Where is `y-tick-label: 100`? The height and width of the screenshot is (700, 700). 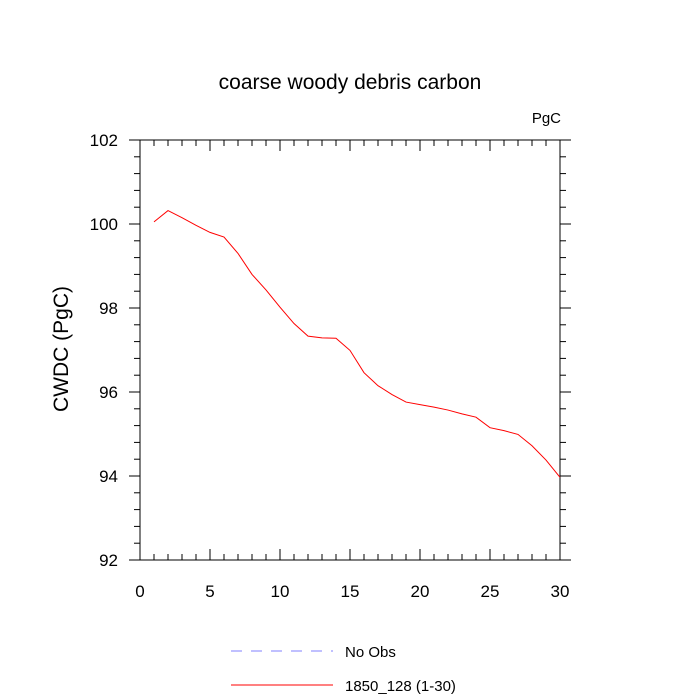
y-tick-label: 100 is located at coordinates (104, 224).